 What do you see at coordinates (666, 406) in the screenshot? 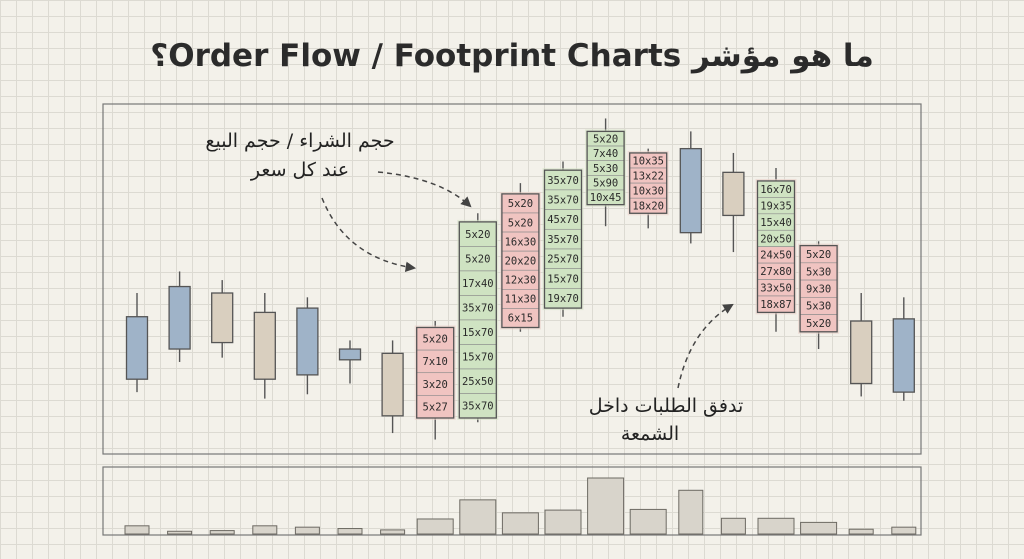
I see `order-flow-label-line1: تدفق الطلبات داخل` at bounding box center [666, 406].